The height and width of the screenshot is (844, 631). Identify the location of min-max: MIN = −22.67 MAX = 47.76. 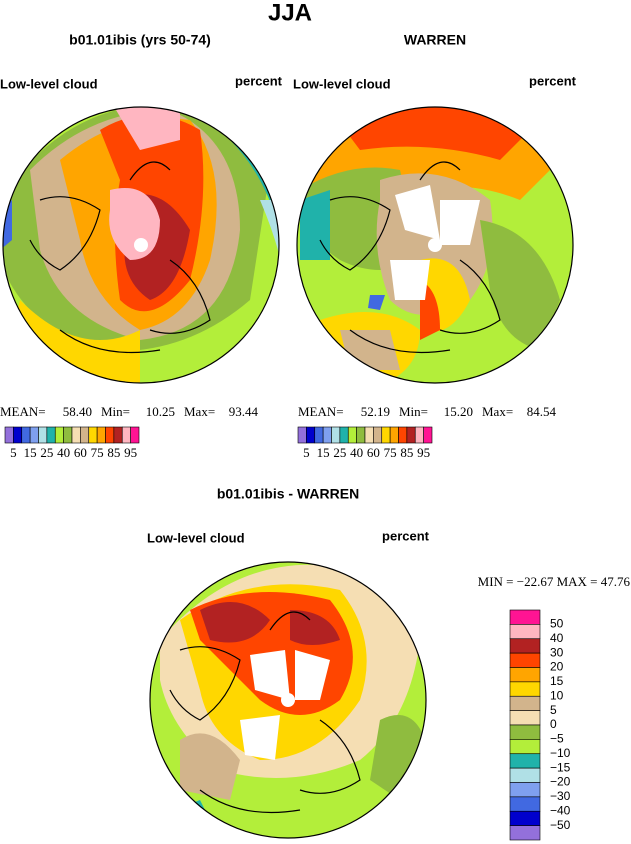
(554, 581).